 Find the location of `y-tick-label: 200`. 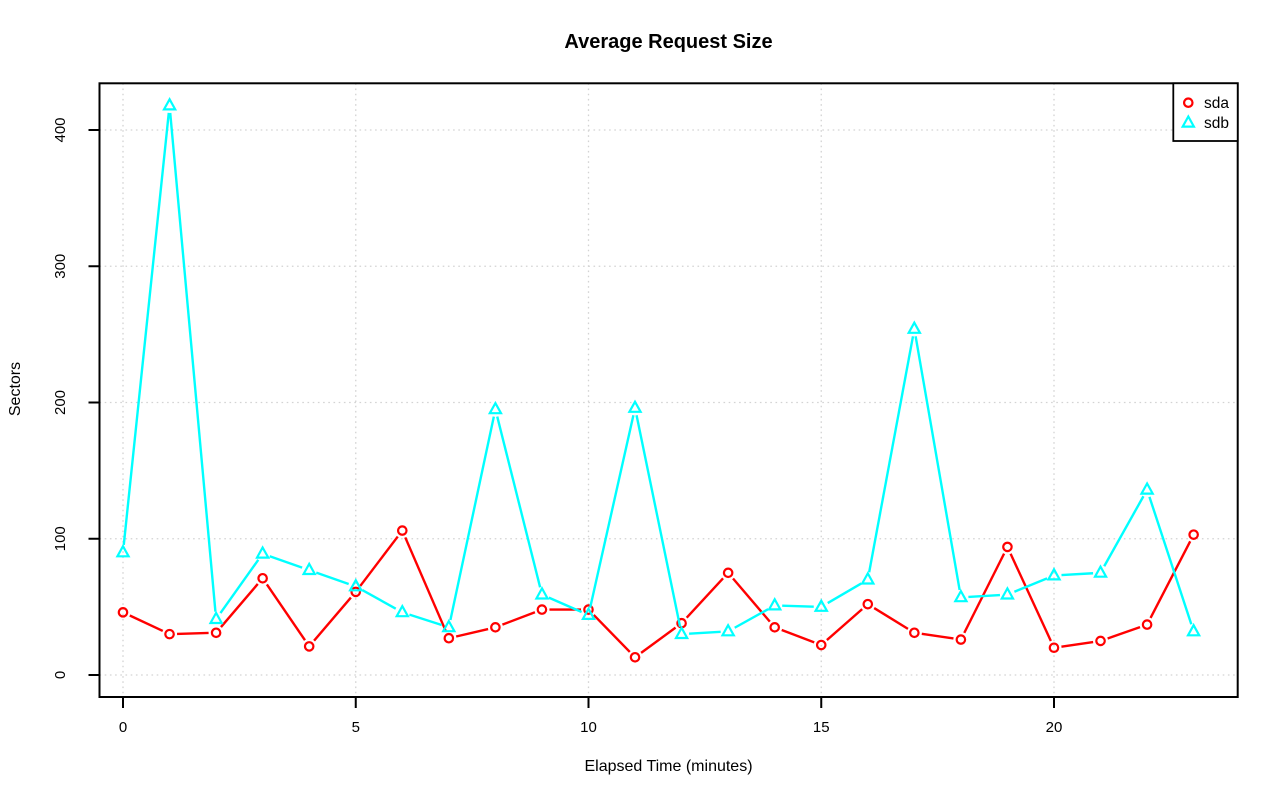

y-tick-label: 200 is located at coordinates (60, 402).